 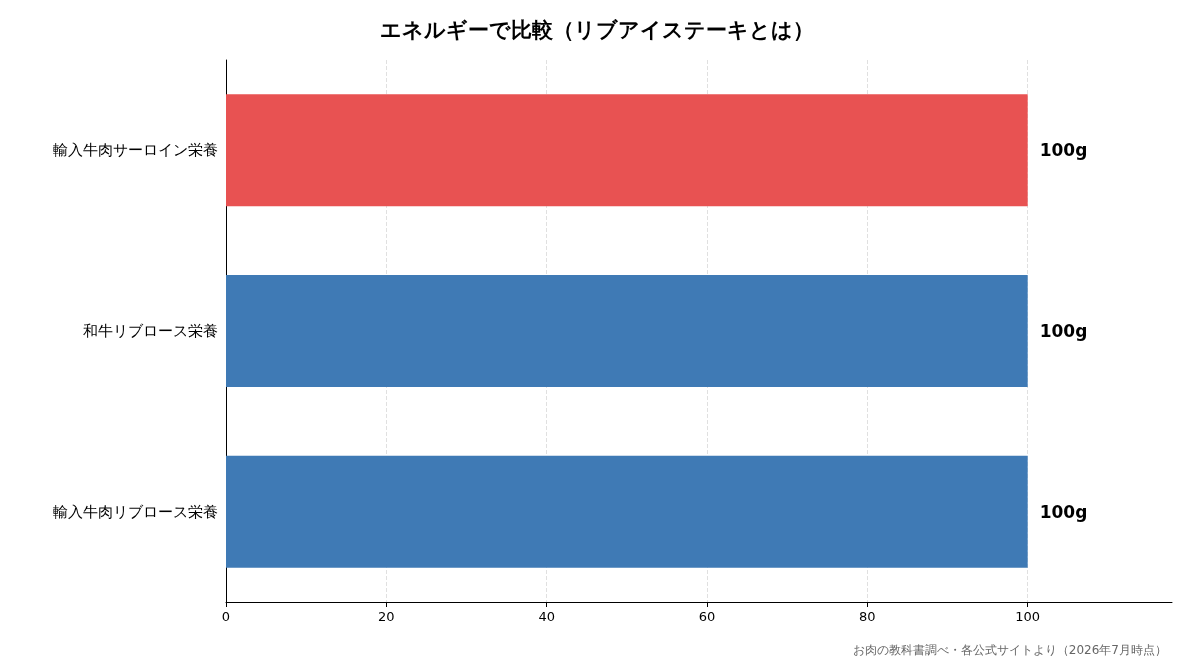 I want to click on chart-title: エネルギーで比較（リブアイステーキとは）, so click(x=596, y=29).